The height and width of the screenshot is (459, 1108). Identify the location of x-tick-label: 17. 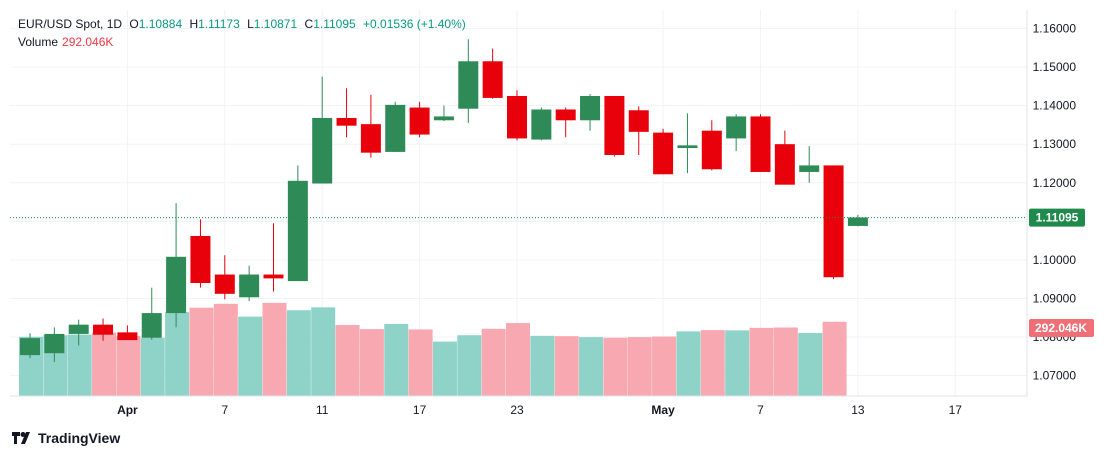
(420, 410).